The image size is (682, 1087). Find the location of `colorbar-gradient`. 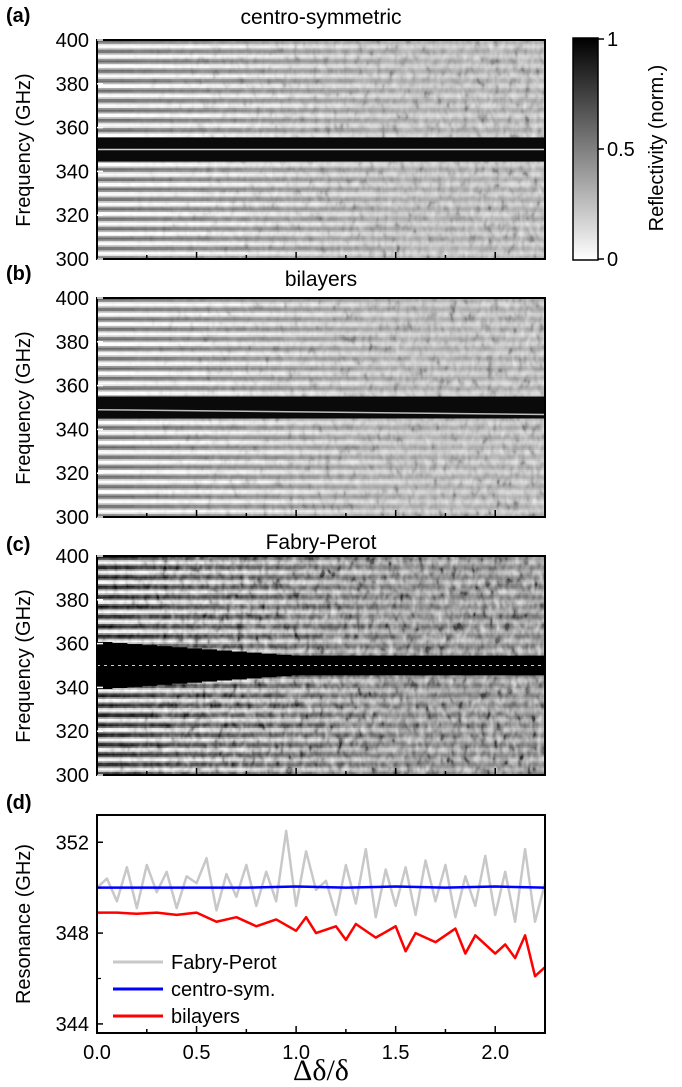

colorbar-gradient is located at coordinates (585, 149).